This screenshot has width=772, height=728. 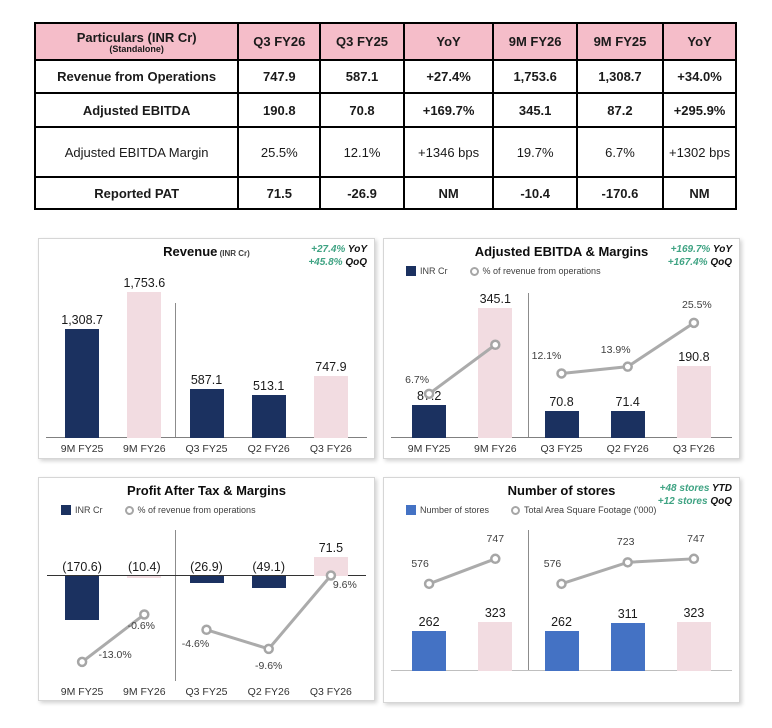 I want to click on bar-value-label: (26.9), so click(x=206, y=566).